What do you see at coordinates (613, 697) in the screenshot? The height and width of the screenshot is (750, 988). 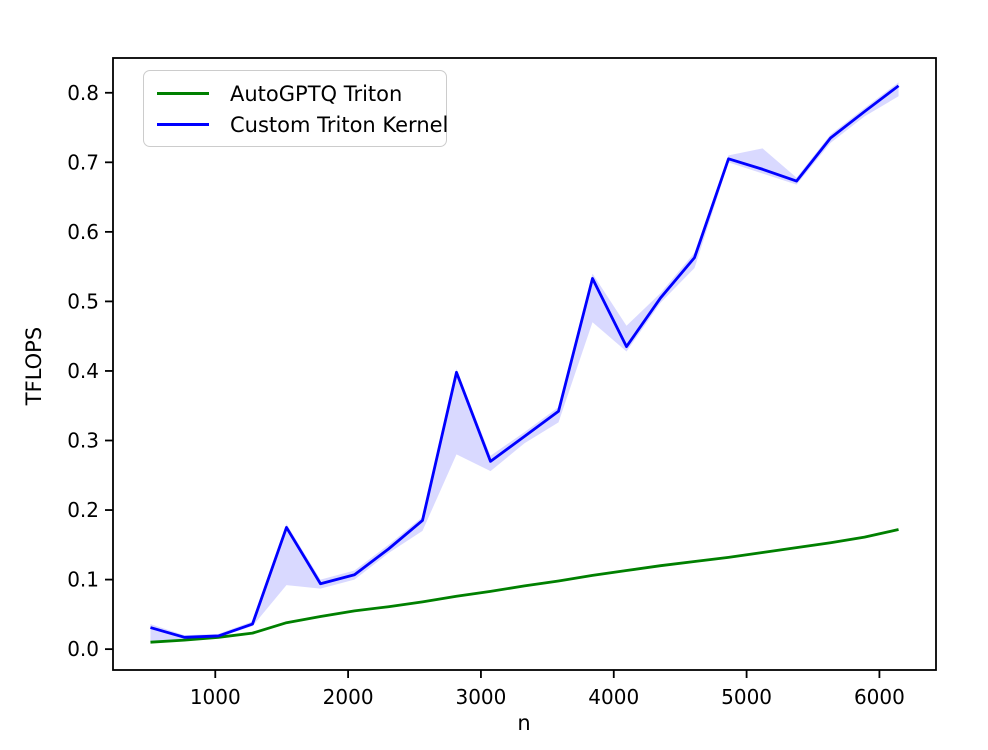 I see `x-tick-label: 4000` at bounding box center [613, 697].